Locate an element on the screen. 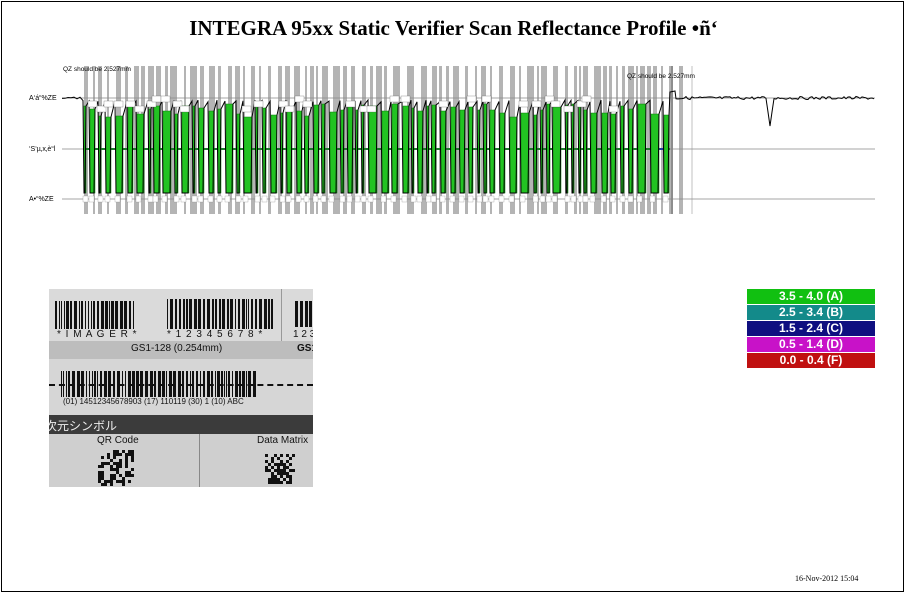  imager-barcode is located at coordinates (96, 315).